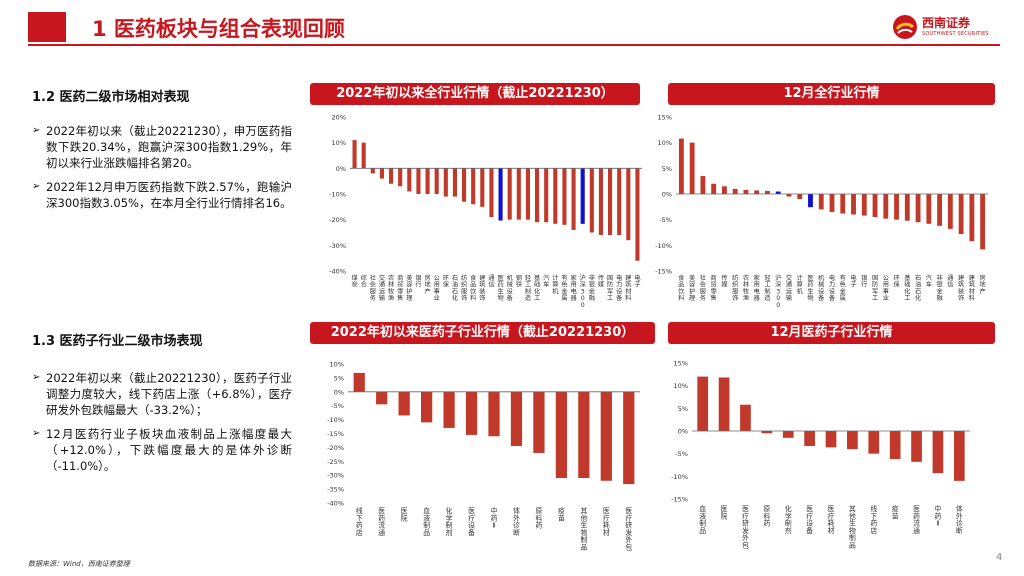 This screenshot has width=1024, height=576. What do you see at coordinates (539, 518) in the screenshot?
I see `x-tick-label: 原料药` at bounding box center [539, 518].